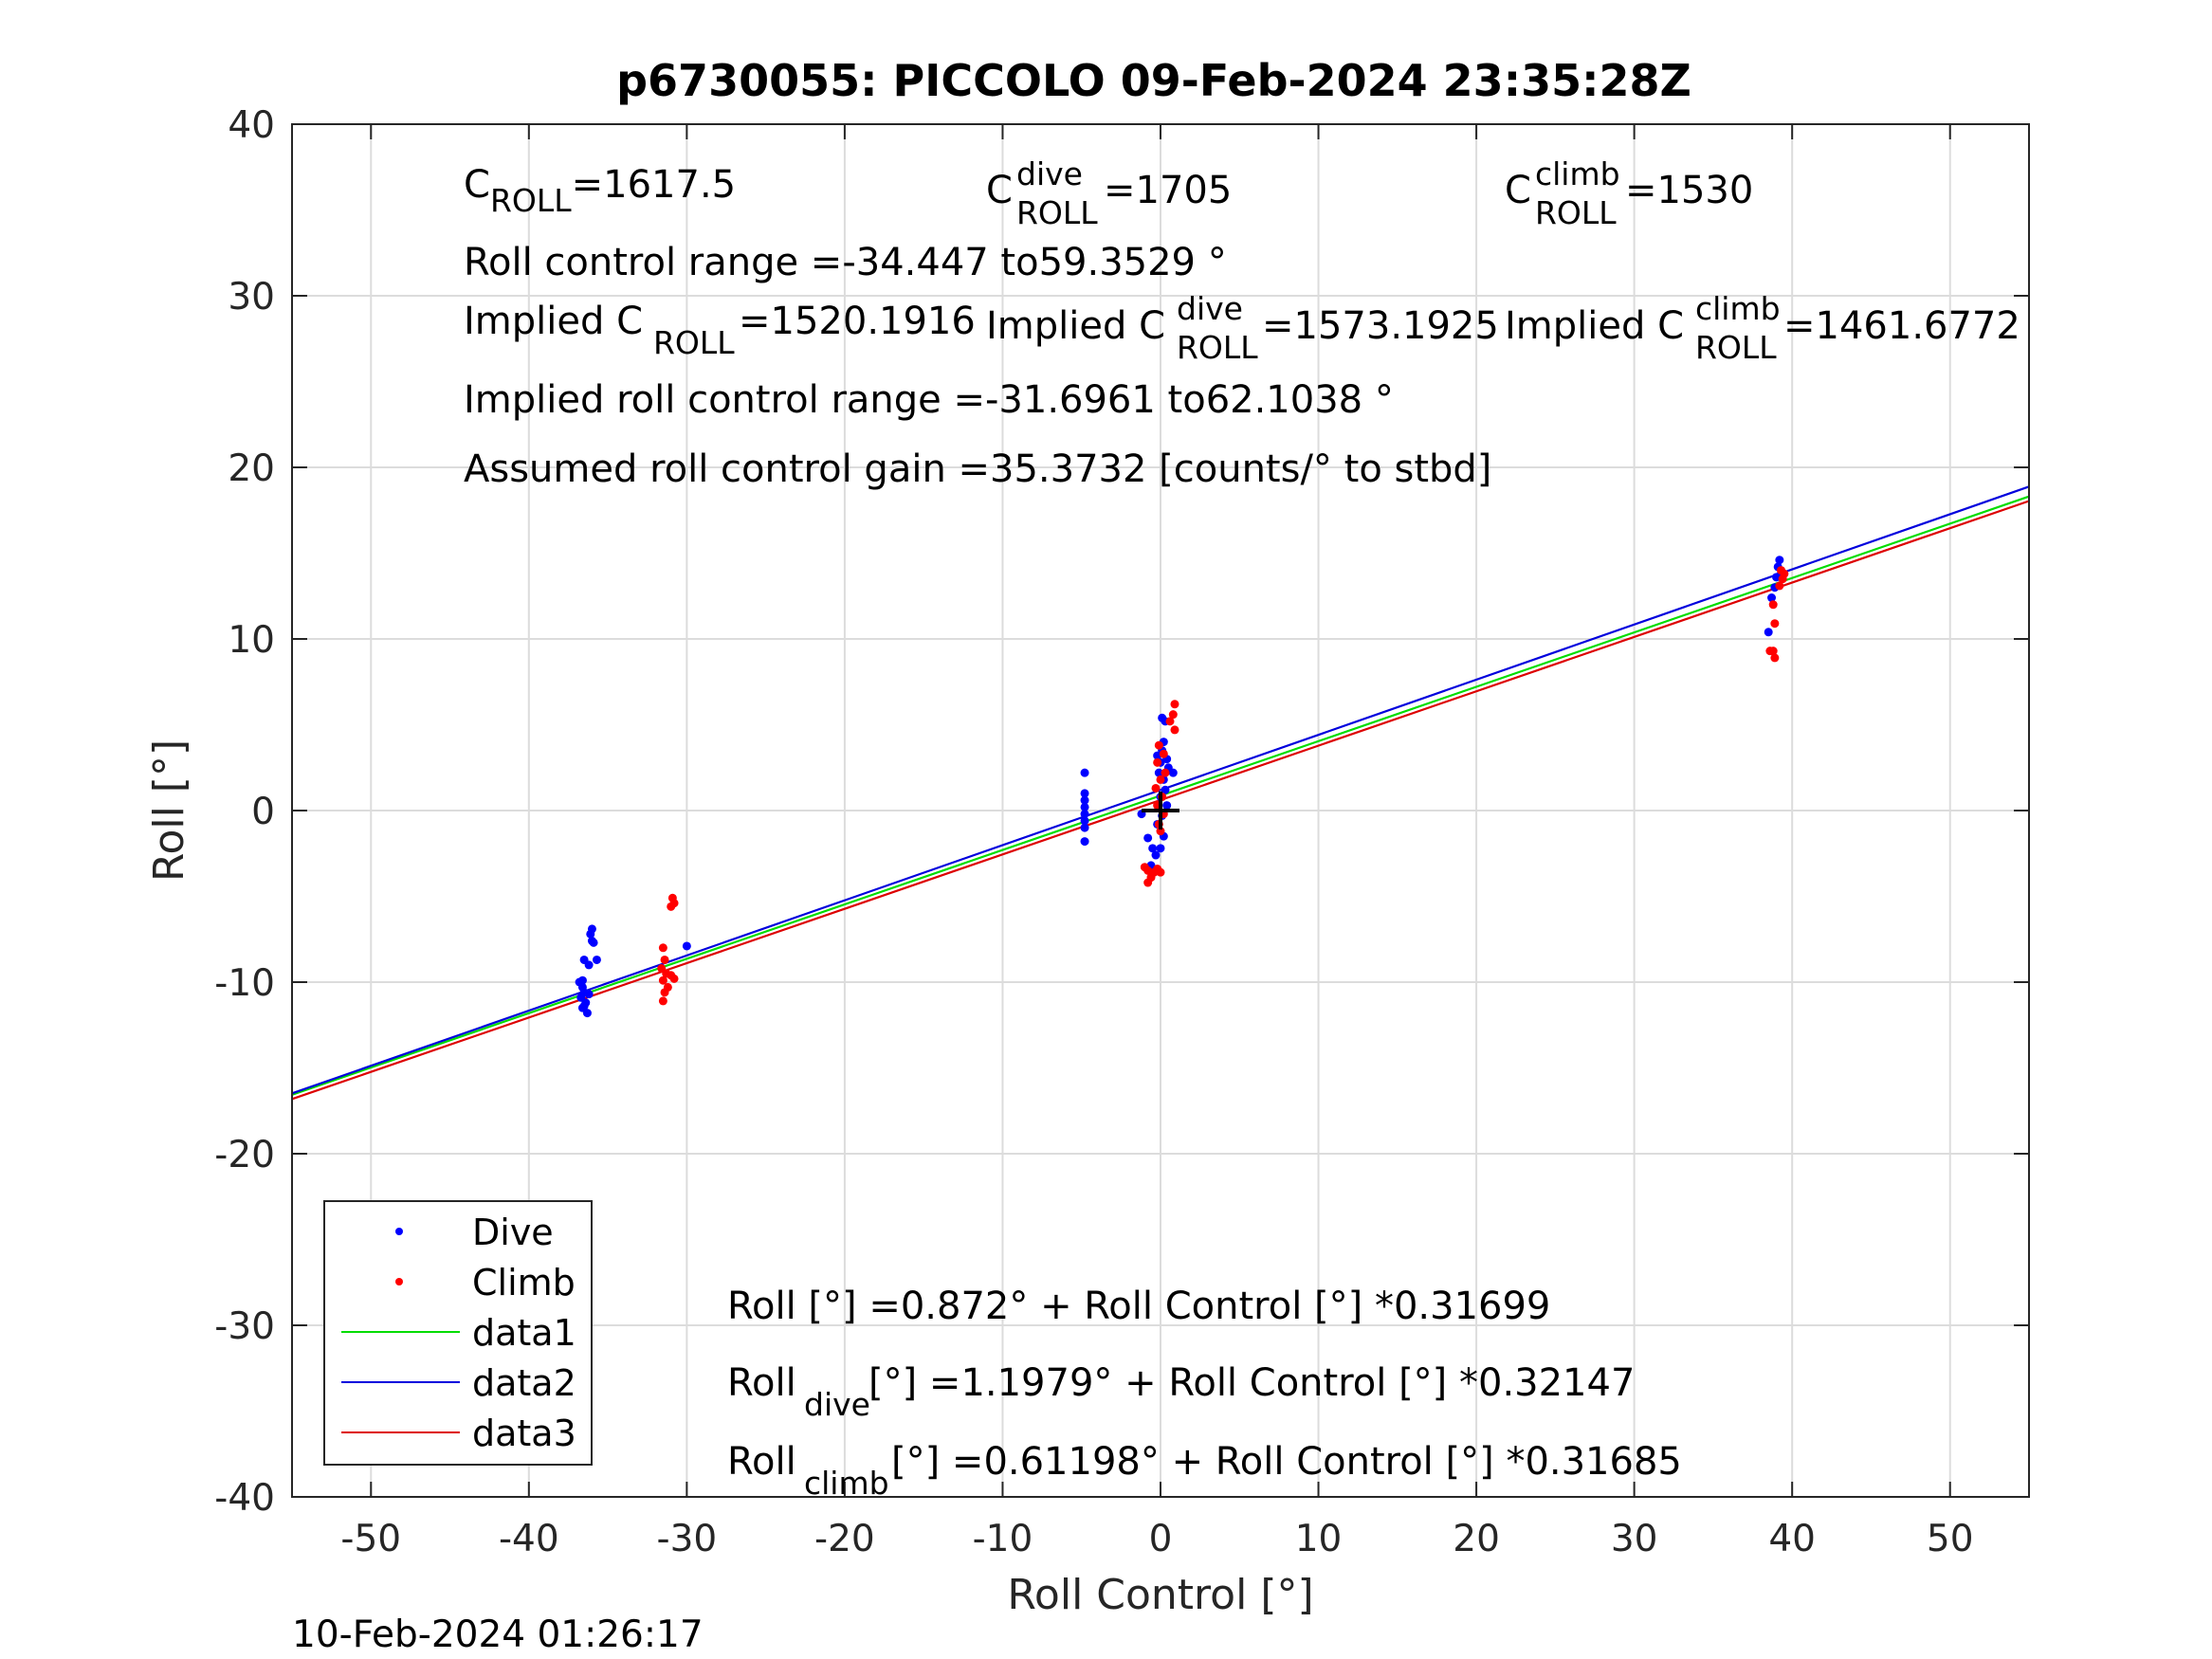  Describe the element at coordinates (1168, 190) in the screenshot. I see `svg-text: =1705` at that location.